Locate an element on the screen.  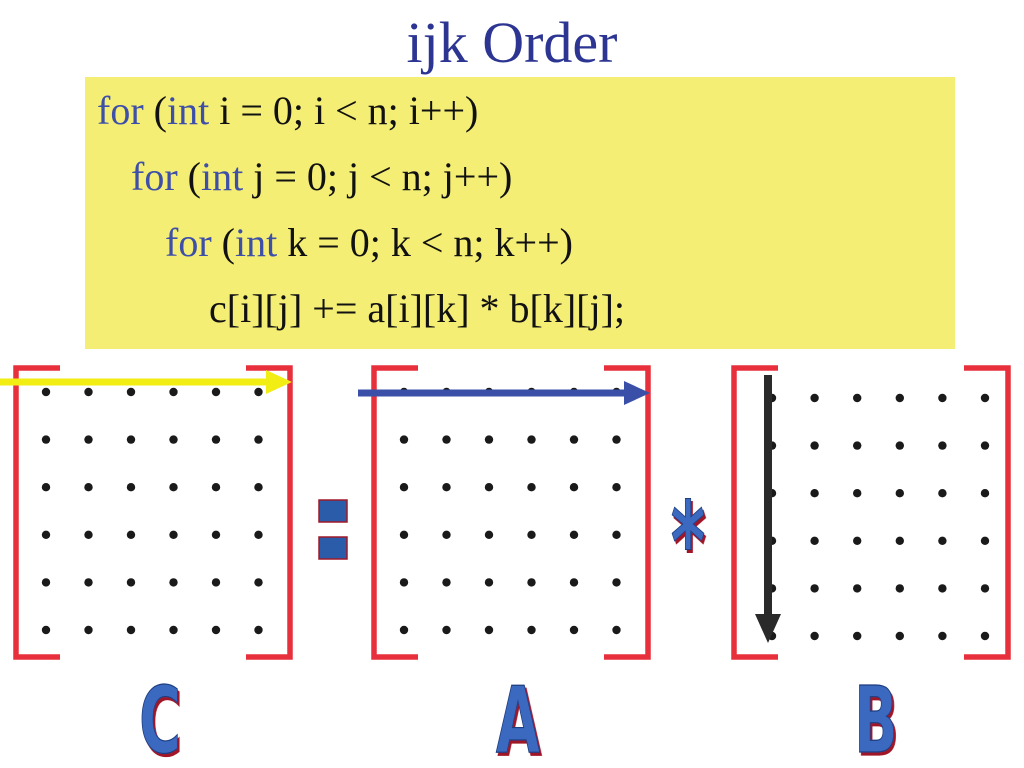
page-title: ijk Order is located at coordinates (512, 42).